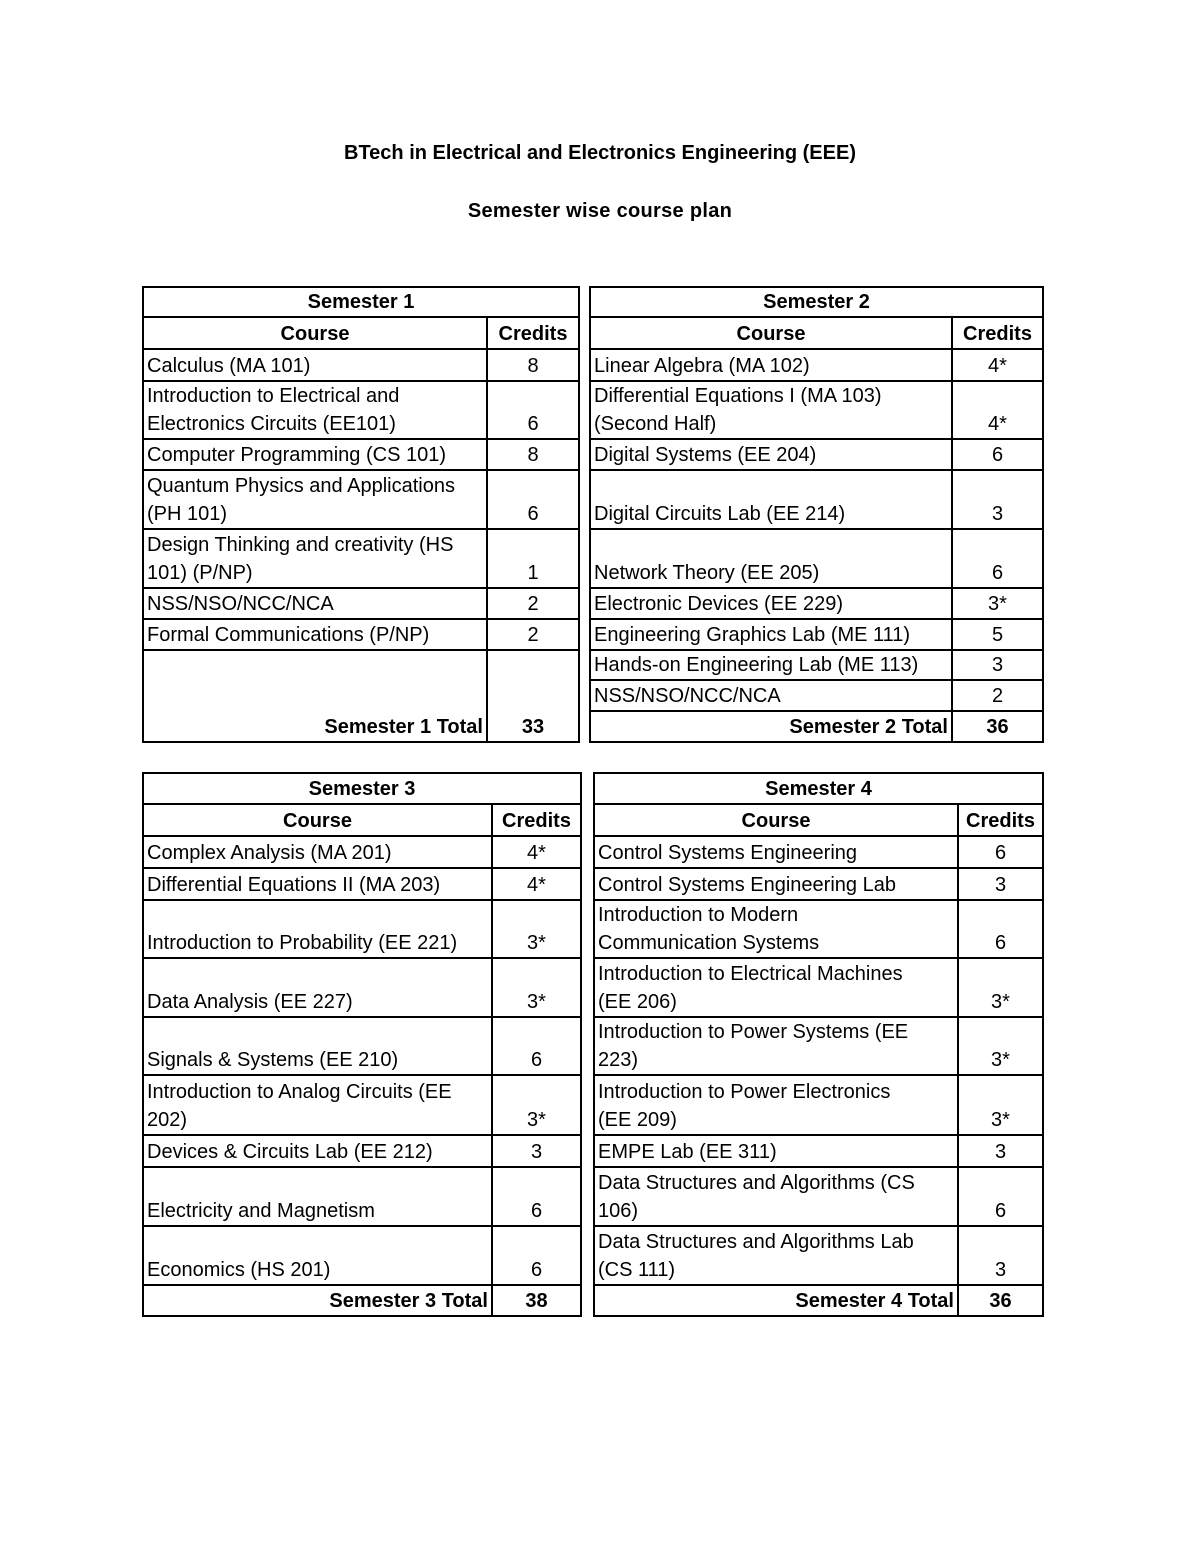 This screenshot has height=1553, width=1200. I want to click on course-name: Linear Algebra (MA 102), so click(771, 365).